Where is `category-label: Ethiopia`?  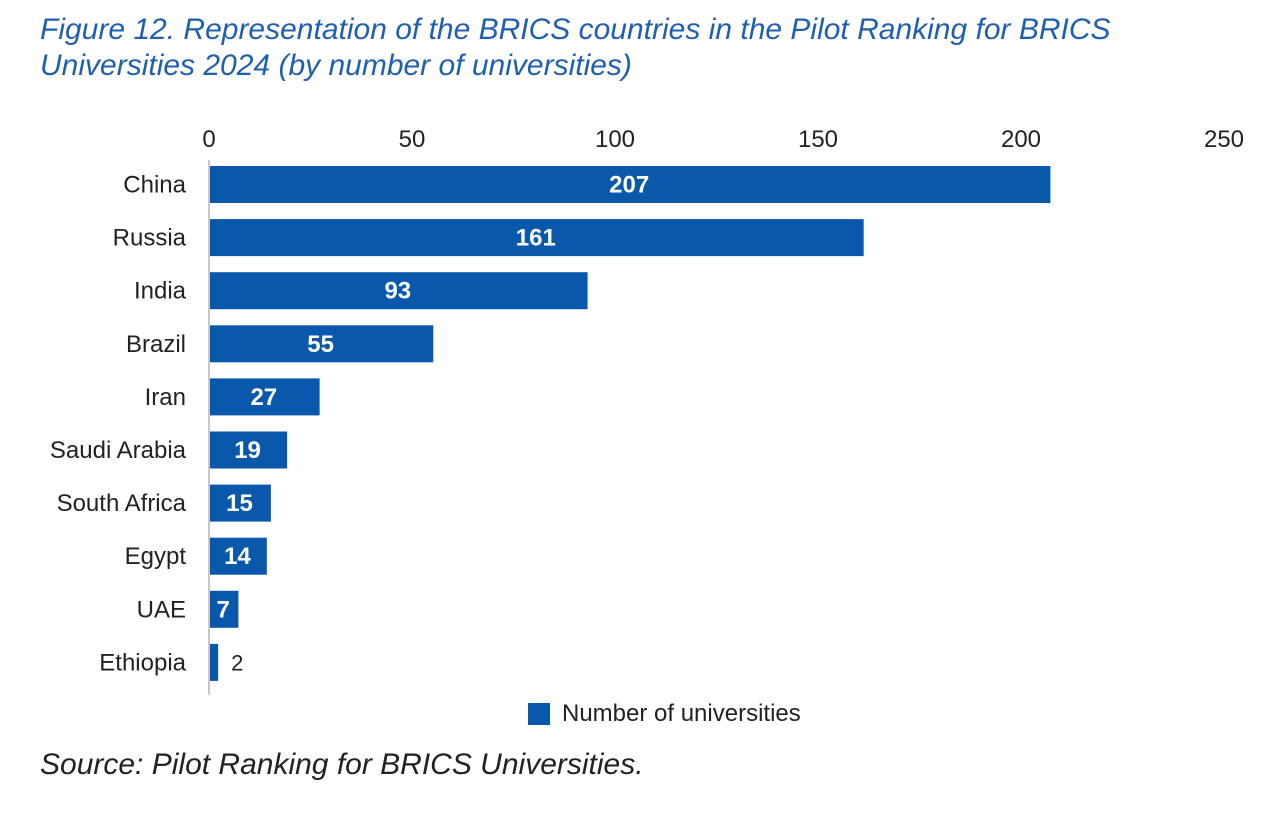 category-label: Ethiopia is located at coordinates (142, 662).